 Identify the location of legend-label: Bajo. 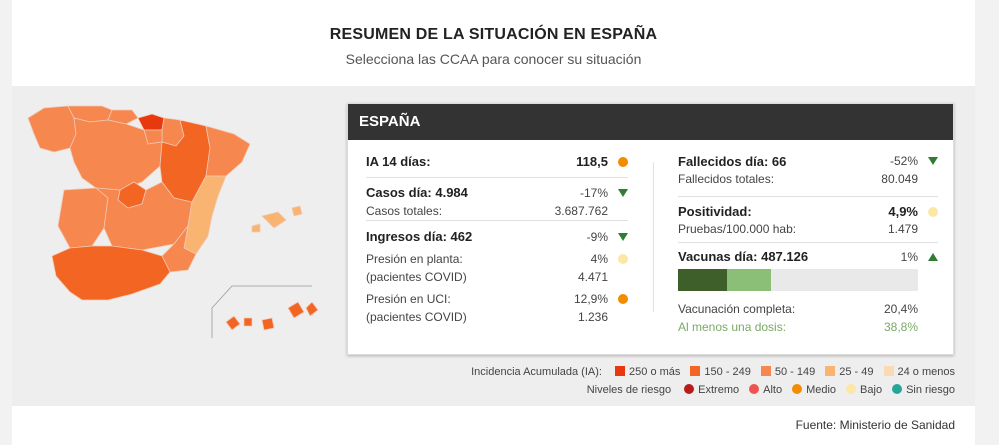
(871, 390).